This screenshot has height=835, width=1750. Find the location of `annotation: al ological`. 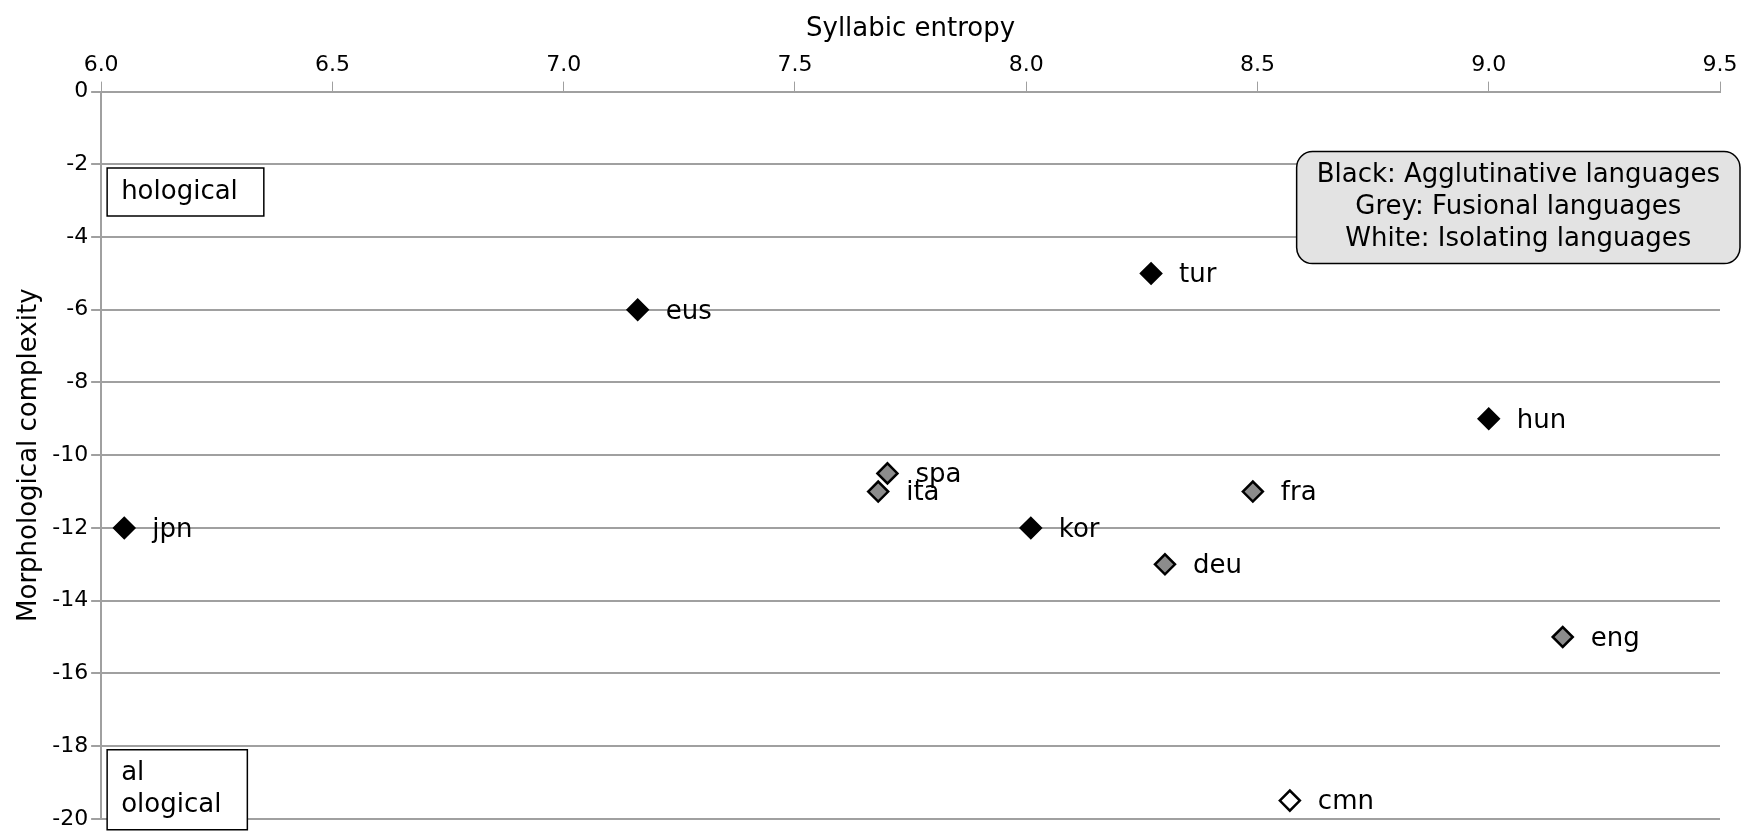

annotation: al ological is located at coordinates (171, 787).